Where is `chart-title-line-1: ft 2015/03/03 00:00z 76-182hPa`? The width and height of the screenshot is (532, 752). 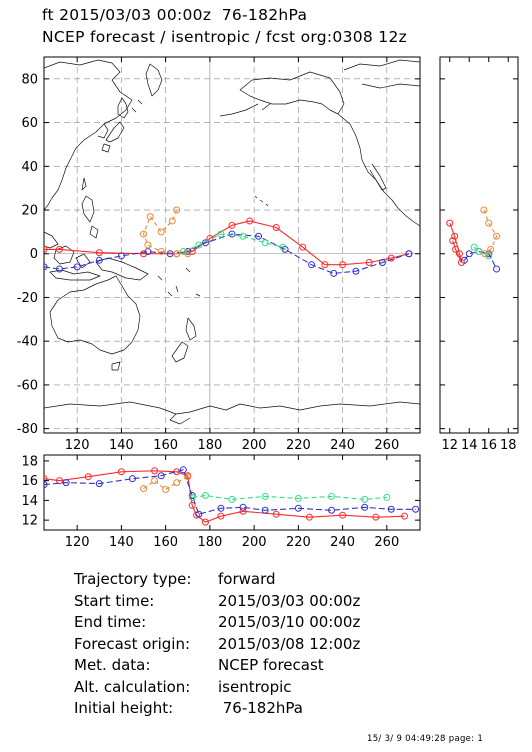
chart-title-line-1: ft 2015/03/03 00:00z 76-182hPa is located at coordinates (175, 15).